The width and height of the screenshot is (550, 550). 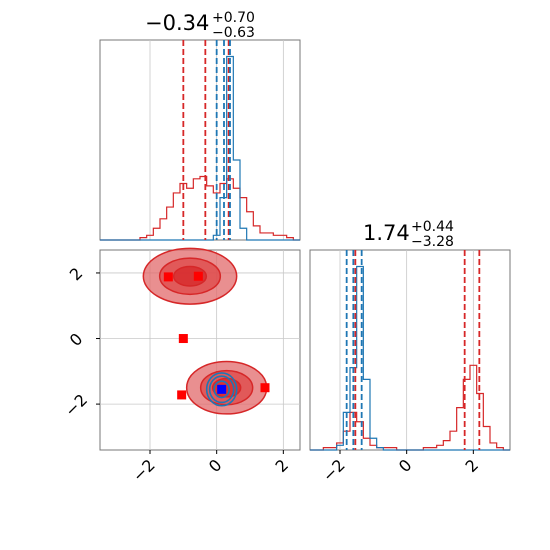 What do you see at coordinates (282, 465) in the screenshot?
I see `scatter2d-xtick-label-2: 2` at bounding box center [282, 465].